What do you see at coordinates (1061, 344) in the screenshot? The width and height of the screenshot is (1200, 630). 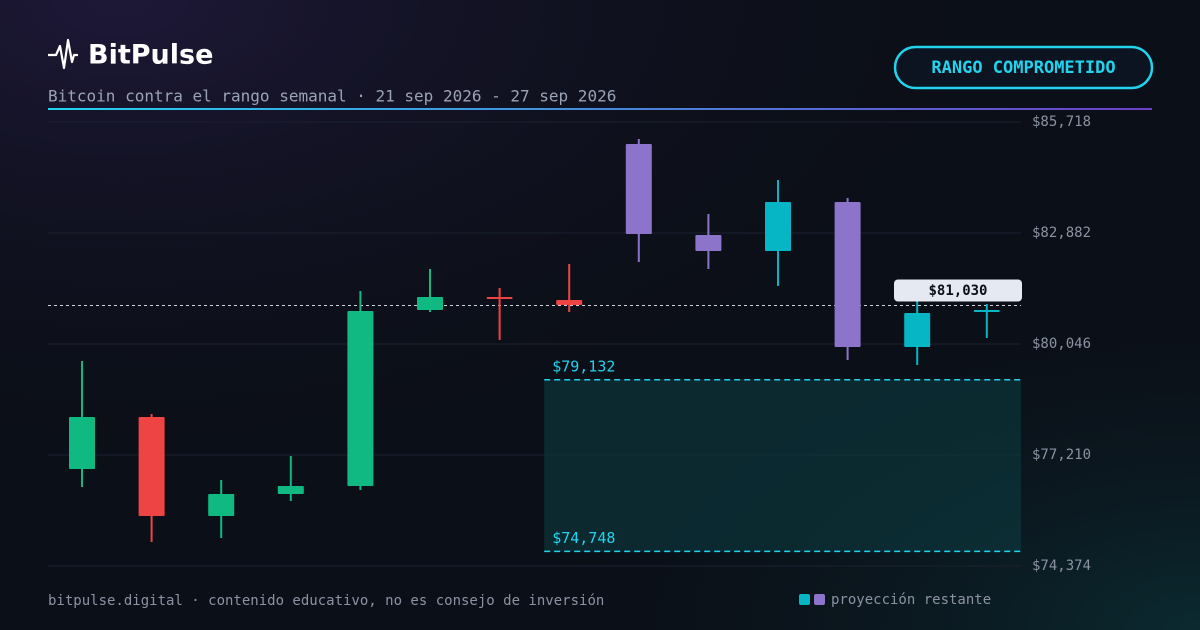 I see `y-tick-label: $80,046` at bounding box center [1061, 344].